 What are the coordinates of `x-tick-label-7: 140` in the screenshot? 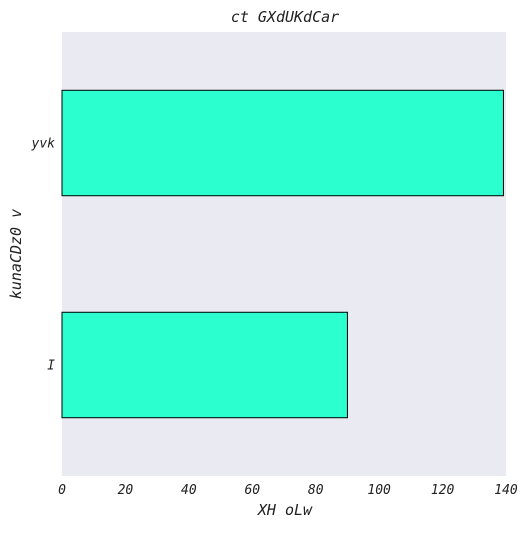 It's located at (506, 490).